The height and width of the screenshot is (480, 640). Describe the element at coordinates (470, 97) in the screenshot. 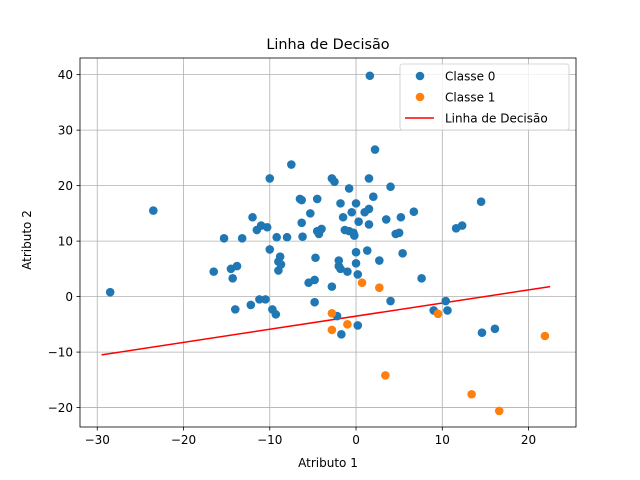

I see `legend-label-1: Classe 1` at that location.